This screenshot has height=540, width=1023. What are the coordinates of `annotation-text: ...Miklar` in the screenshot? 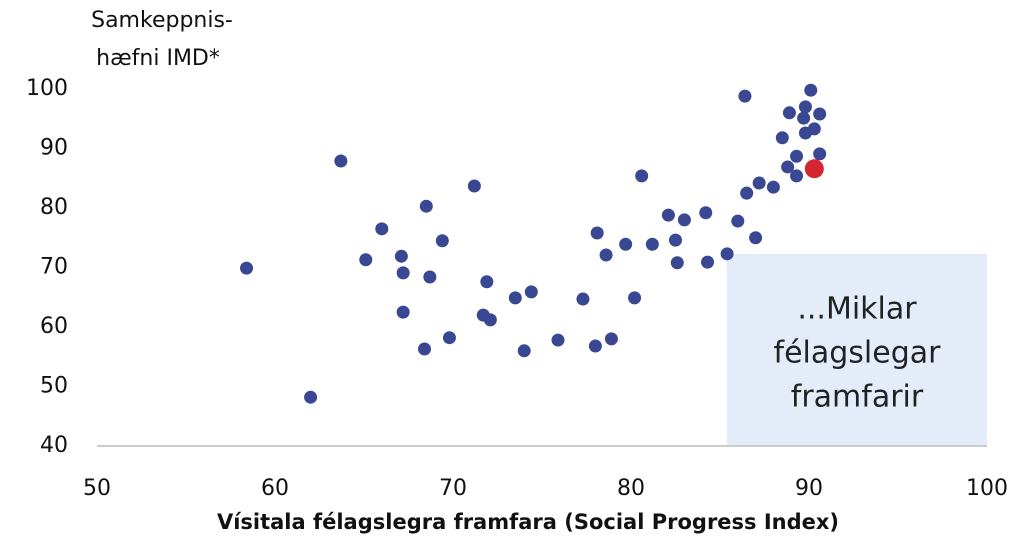 It's located at (857, 309).